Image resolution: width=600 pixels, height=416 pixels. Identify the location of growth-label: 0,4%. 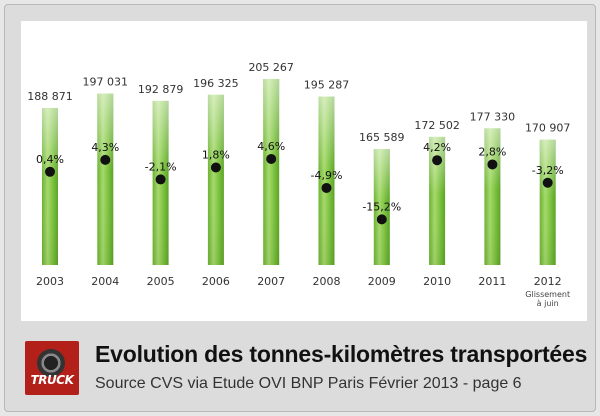
(50, 159).